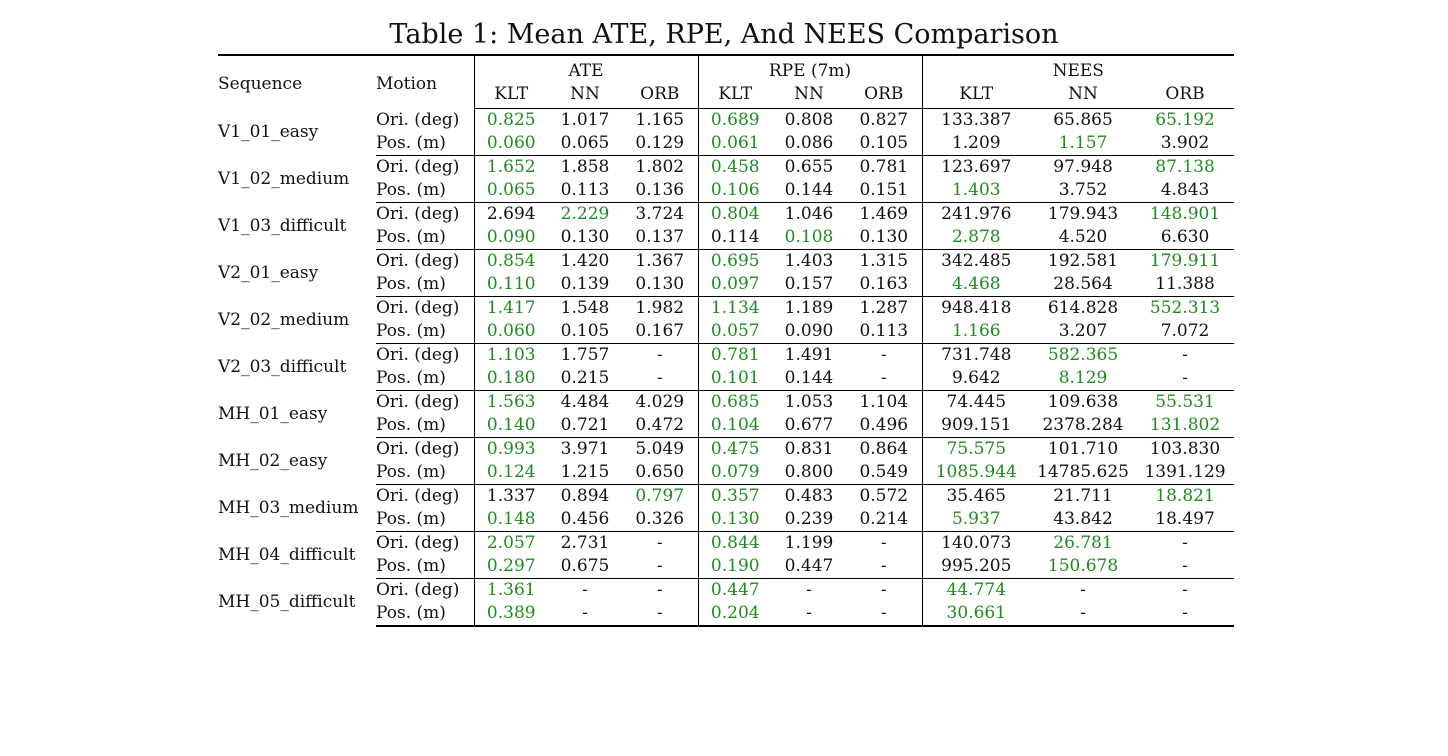 The image size is (1448, 756). What do you see at coordinates (1083, 214) in the screenshot?
I see `value-cell: 179.943` at bounding box center [1083, 214].